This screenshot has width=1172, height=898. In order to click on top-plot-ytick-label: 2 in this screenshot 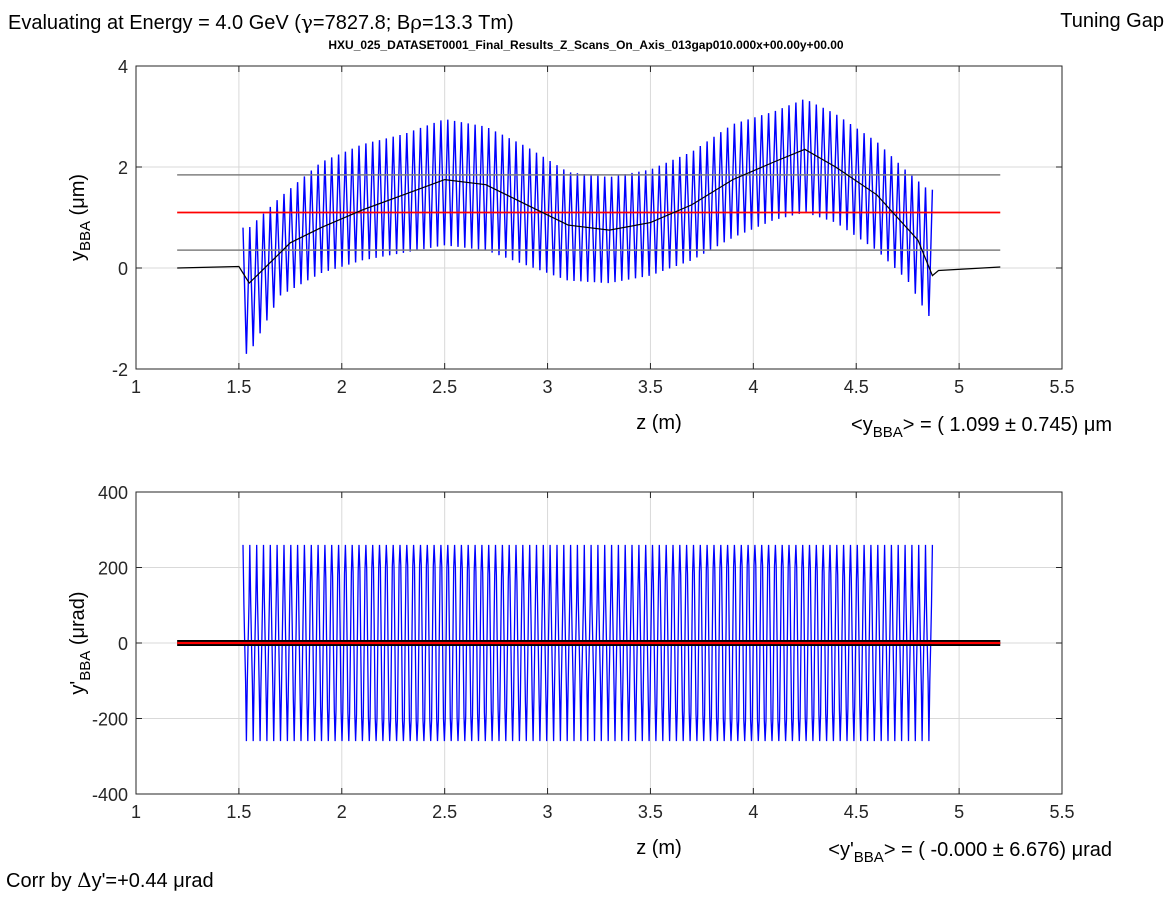, I will do `click(123, 168)`.